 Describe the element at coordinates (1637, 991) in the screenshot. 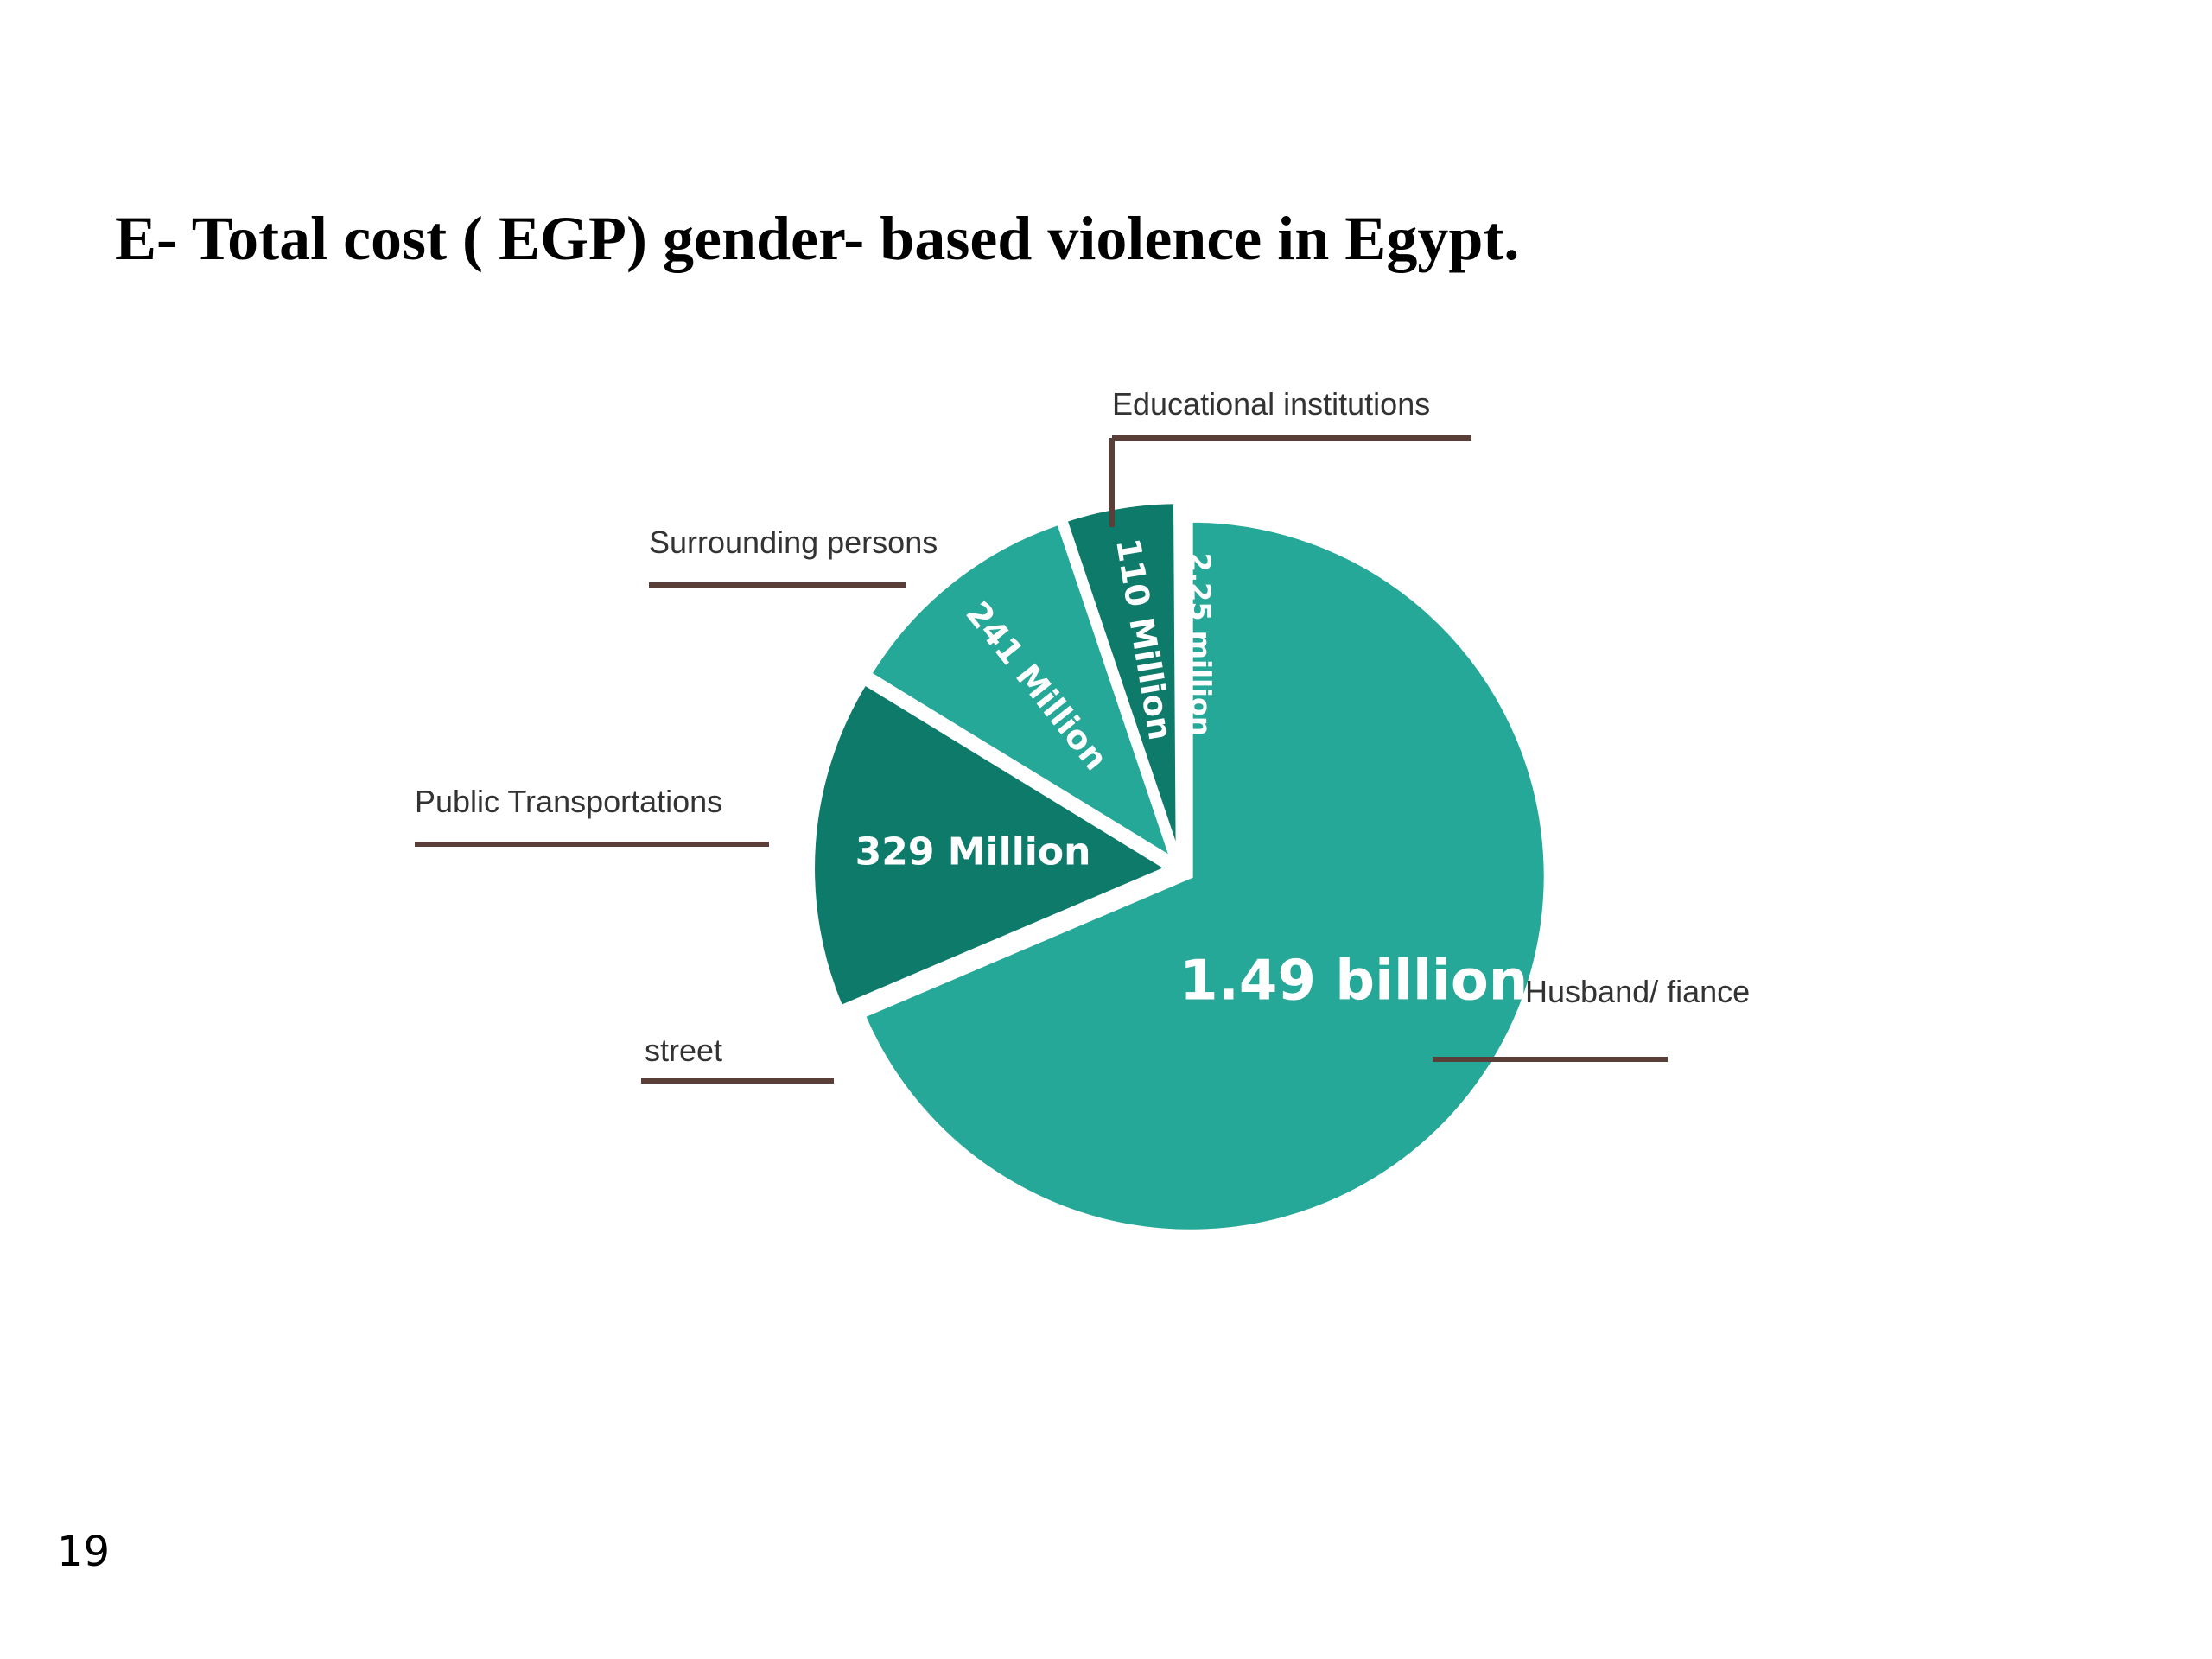

I see `category-label: Husband/ fiance` at that location.